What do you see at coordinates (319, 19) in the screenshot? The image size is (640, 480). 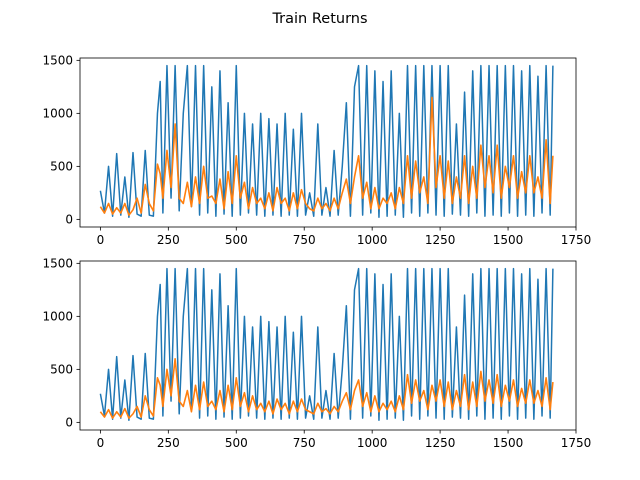 I see `figure-title: Train Returns` at bounding box center [319, 19].